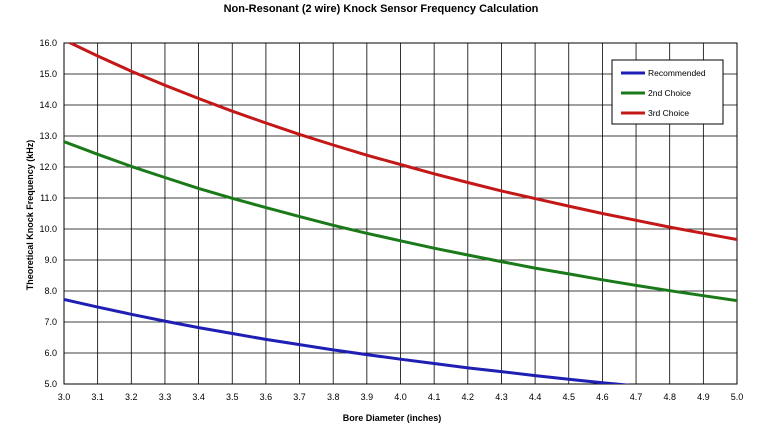 The width and height of the screenshot is (763, 426). Describe the element at coordinates (48, 74) in the screenshot. I see `y-tick-label: 15.0` at that location.